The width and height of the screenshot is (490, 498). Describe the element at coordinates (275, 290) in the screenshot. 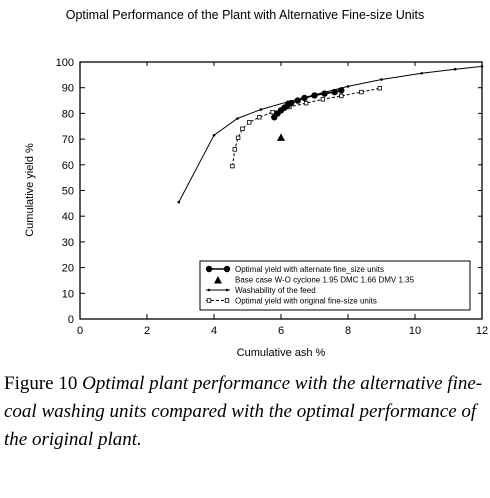

I see `legend-entry-label: Washability of the feed` at that location.